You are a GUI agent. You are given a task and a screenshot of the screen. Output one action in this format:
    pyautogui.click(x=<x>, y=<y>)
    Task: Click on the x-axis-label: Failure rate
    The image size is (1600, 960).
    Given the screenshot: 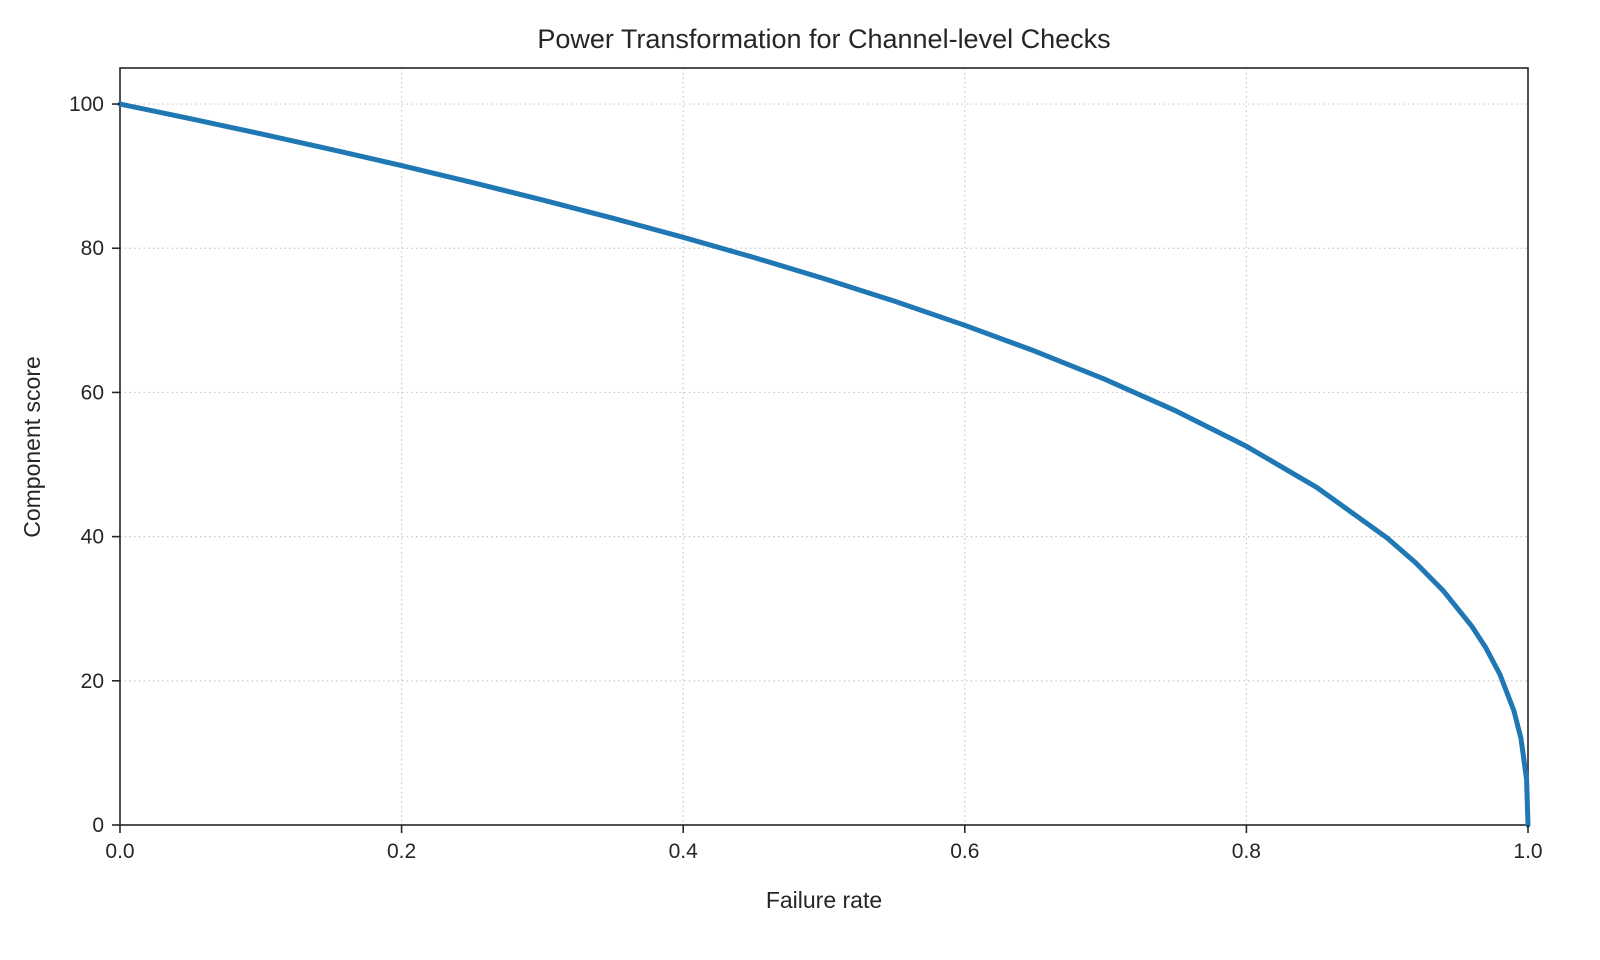 What is the action you would take?
    pyautogui.click(x=824, y=900)
    